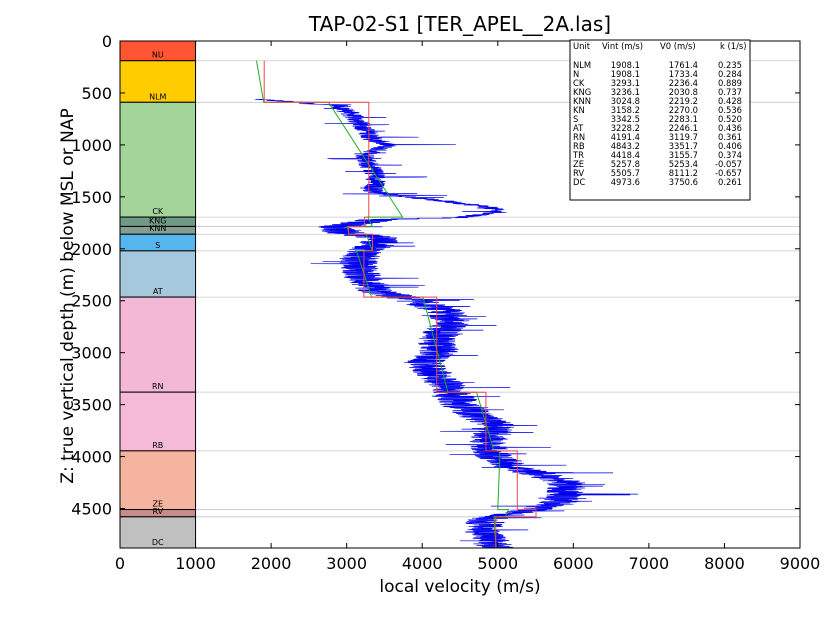 The height and width of the screenshot is (630, 840). I want to click on legend-cell: 3119.7, so click(683, 137).